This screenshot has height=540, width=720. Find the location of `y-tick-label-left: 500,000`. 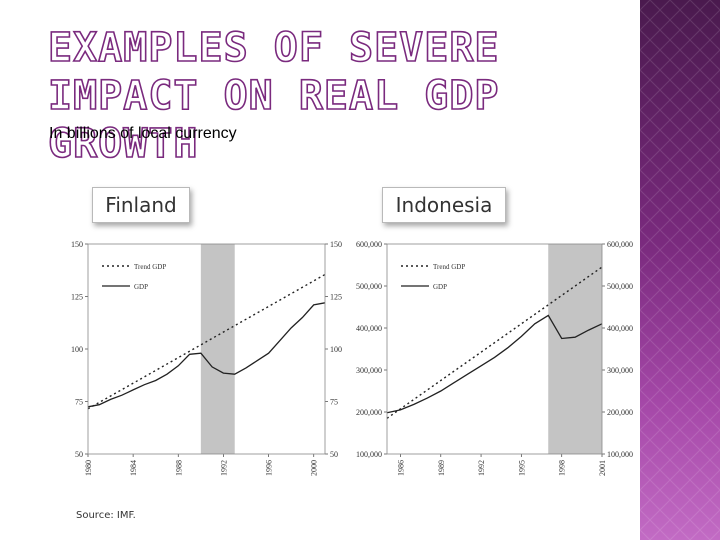

y-tick-label-left: 500,000 is located at coordinates (369, 286).